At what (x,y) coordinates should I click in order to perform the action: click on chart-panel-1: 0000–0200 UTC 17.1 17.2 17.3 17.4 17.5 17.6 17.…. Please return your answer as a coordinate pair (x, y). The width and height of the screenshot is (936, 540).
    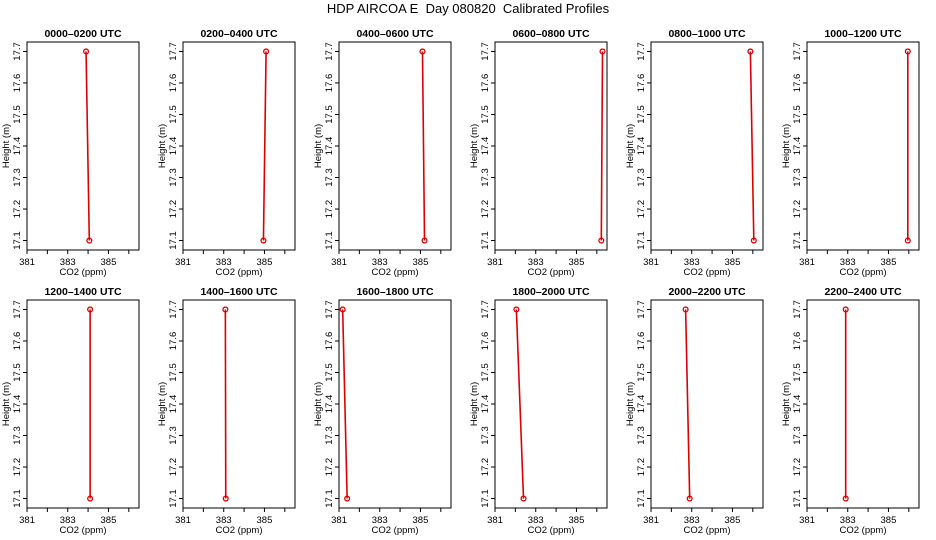
    Looking at the image, I should click on (70, 153).